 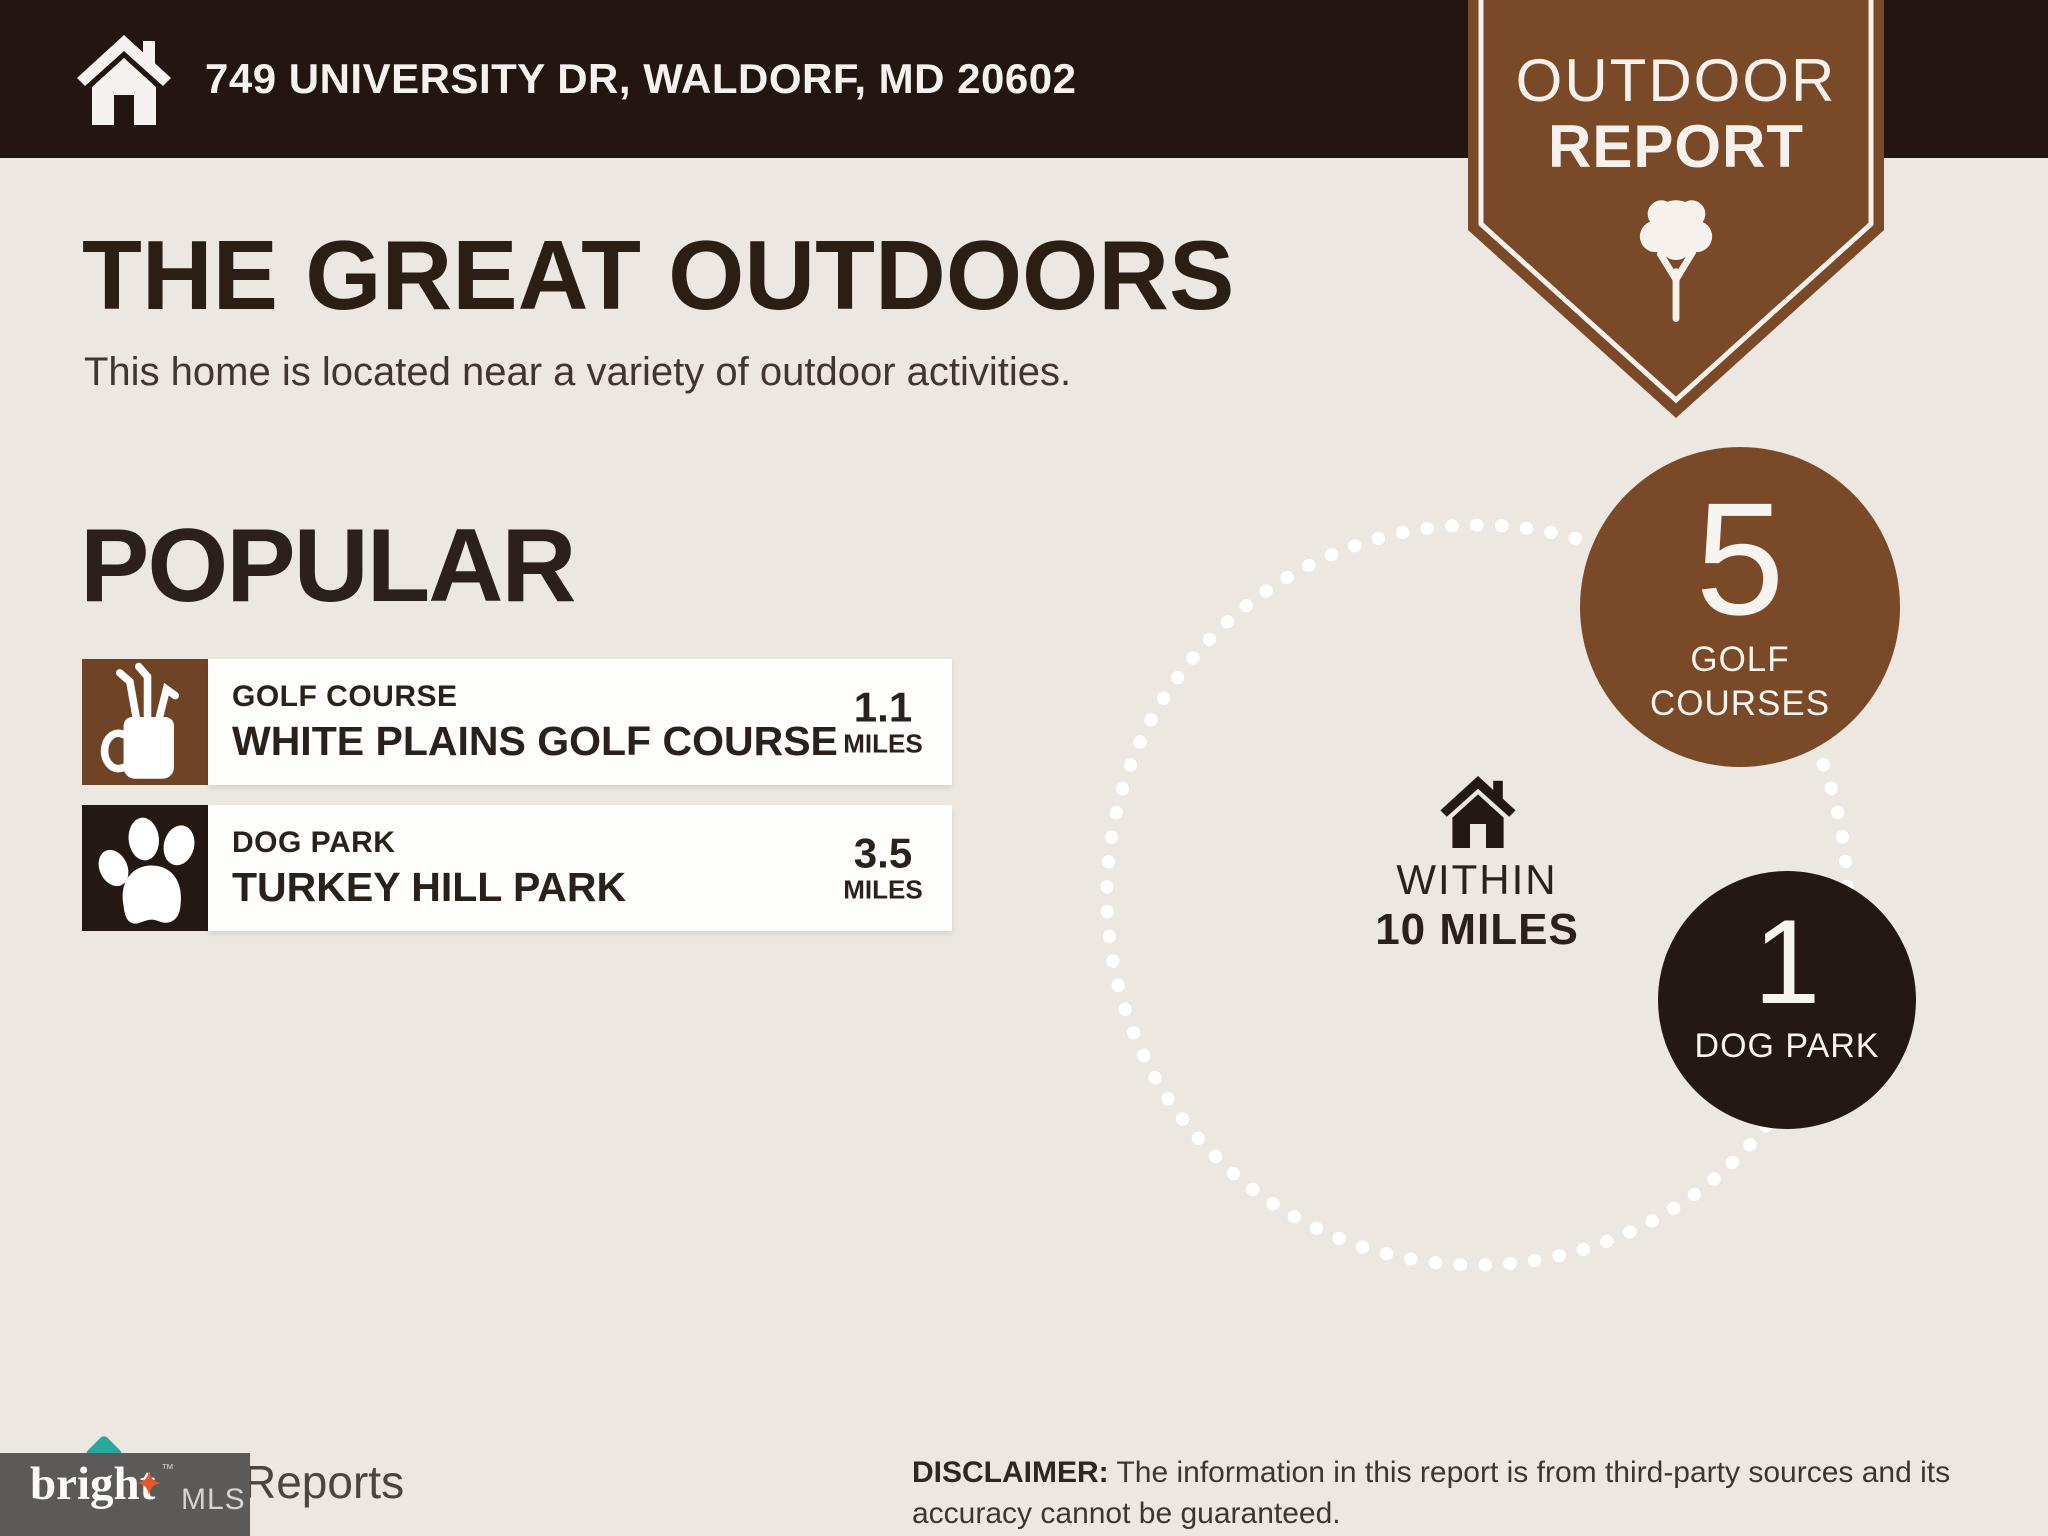 I want to click on category-label: GOLF COURSE, so click(x=345, y=696).